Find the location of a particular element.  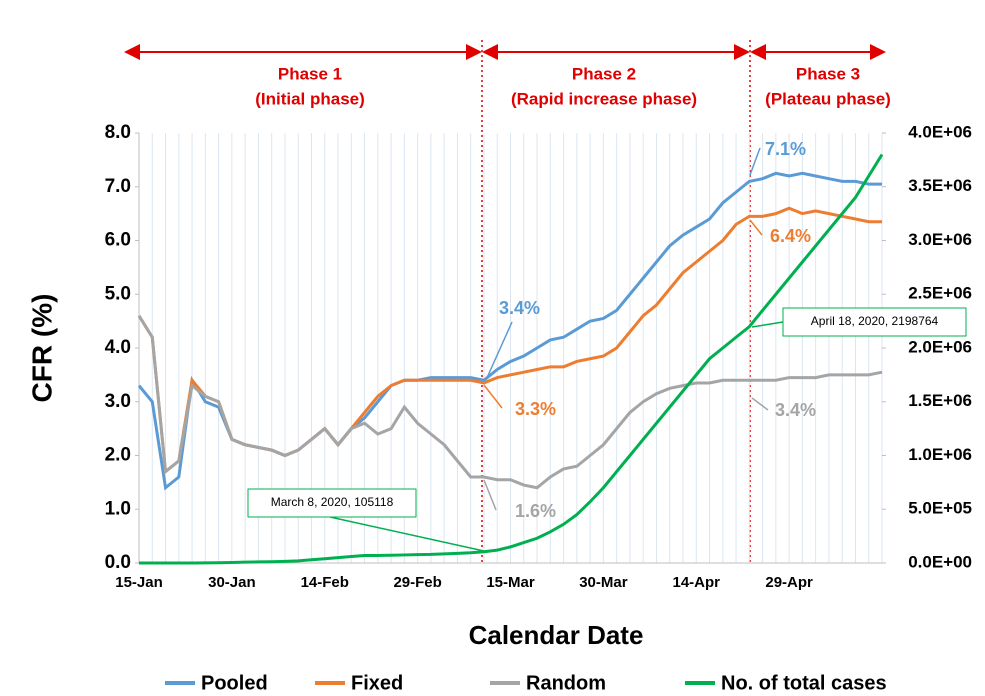

x-tick-label: 29-Feb is located at coordinates (417, 582).